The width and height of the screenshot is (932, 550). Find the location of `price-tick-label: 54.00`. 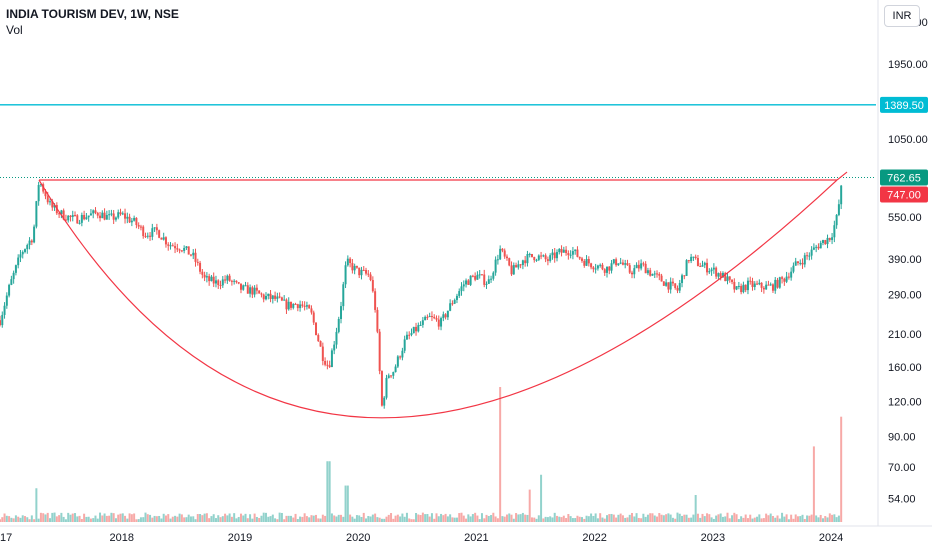

price-tick-label: 54.00 is located at coordinates (902, 499).